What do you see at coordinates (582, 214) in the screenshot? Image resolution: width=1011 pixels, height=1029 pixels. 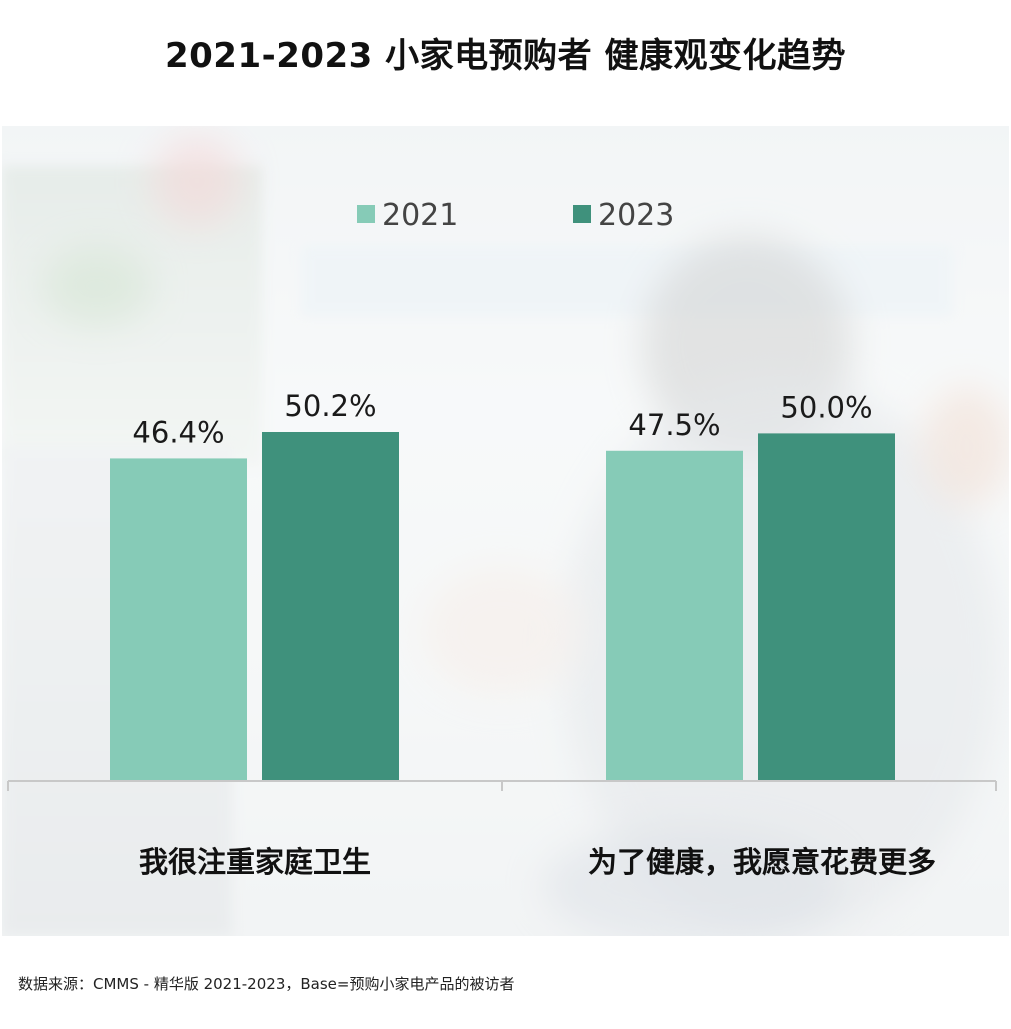 I see `legend-swatch-2023` at bounding box center [582, 214].